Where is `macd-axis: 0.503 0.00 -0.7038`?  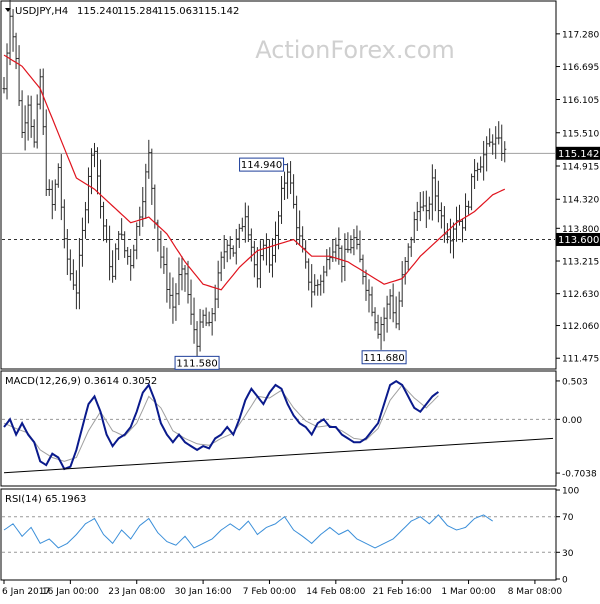 macd-axis: 0.503 0.00 -0.7038 is located at coordinates (576, 428).